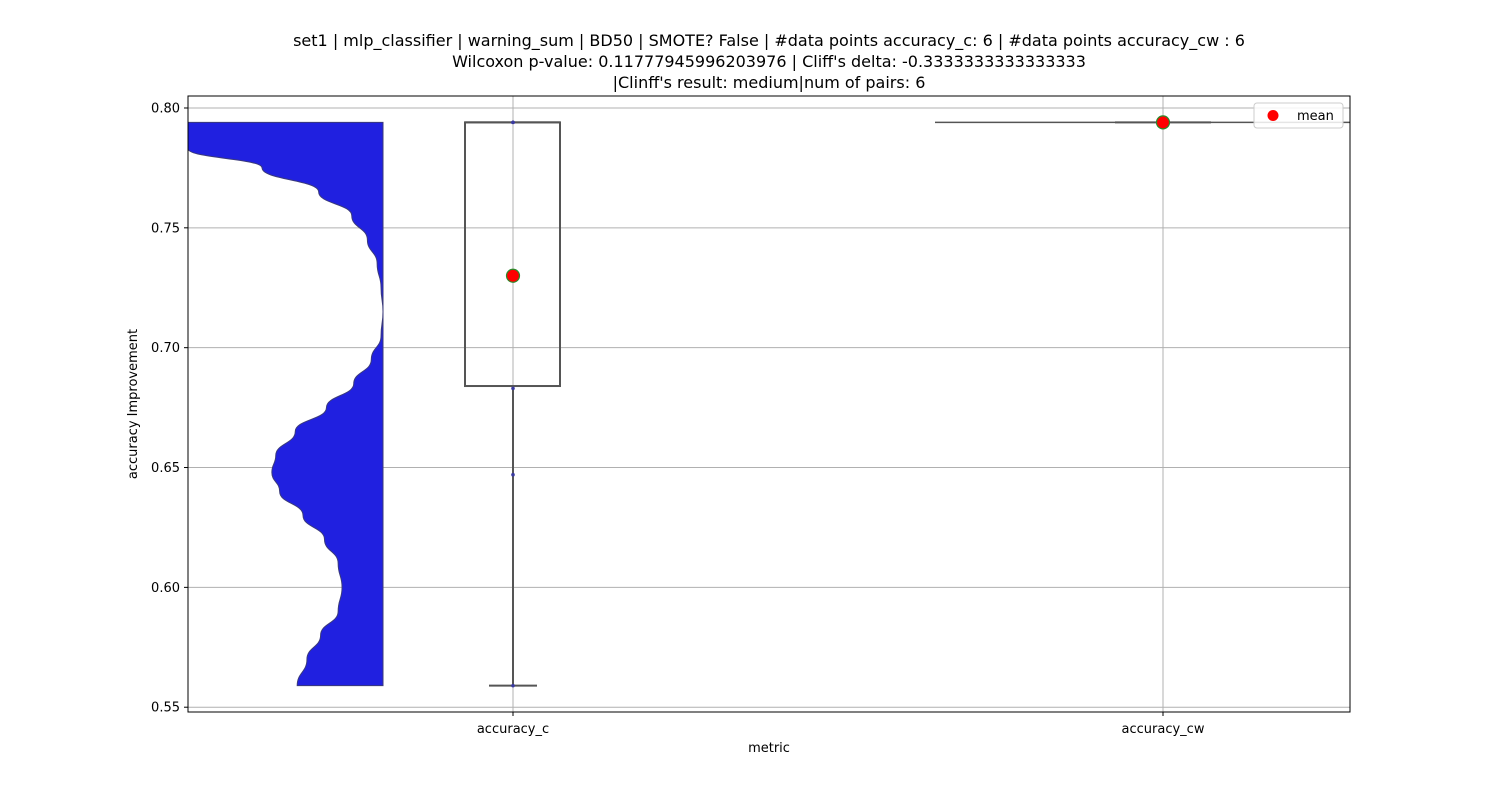 The width and height of the screenshot is (1500, 800). I want to click on legend-mean-marker, so click(1273, 115).